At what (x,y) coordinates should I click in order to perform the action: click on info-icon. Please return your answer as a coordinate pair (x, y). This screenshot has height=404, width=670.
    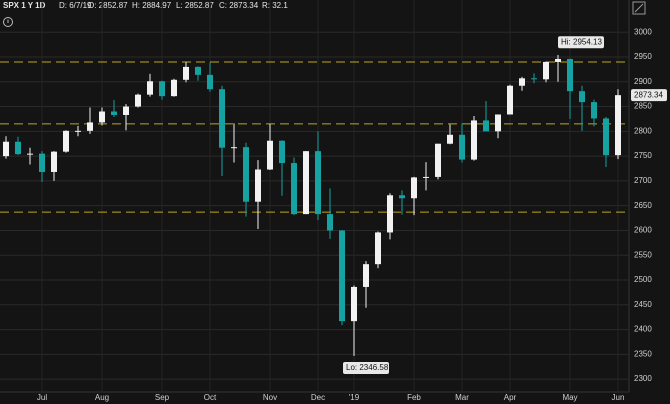
    Looking at the image, I should click on (8, 22).